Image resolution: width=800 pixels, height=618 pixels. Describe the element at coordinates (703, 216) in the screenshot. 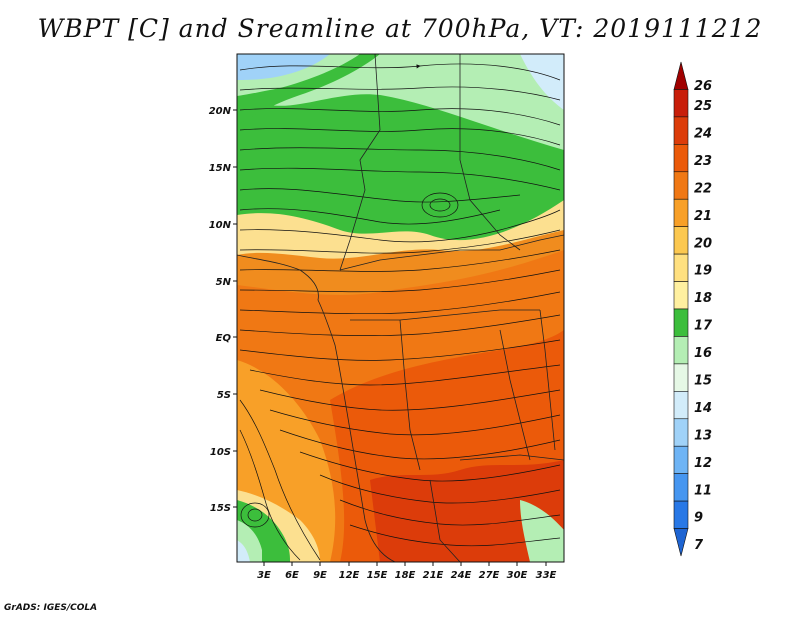

I see `colorbar-label: 21` at that location.